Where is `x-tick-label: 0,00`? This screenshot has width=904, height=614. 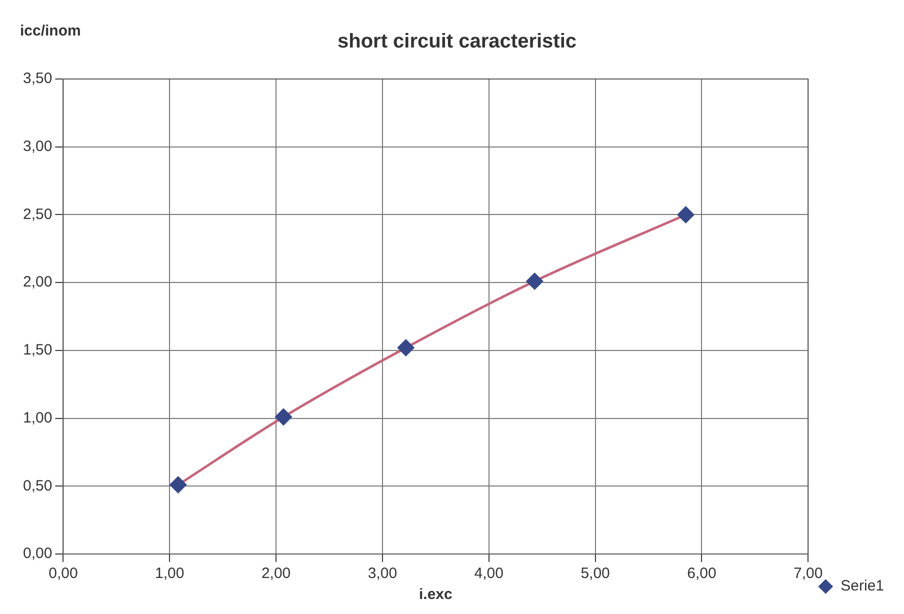
x-tick-label: 0,00 is located at coordinates (63, 573).